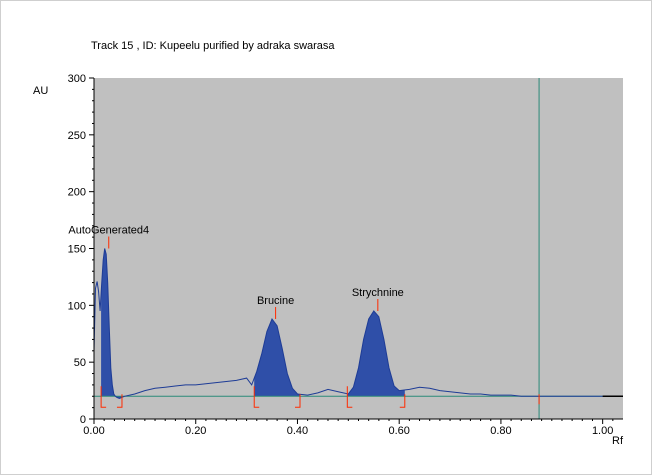 This screenshot has width=652, height=476. What do you see at coordinates (500, 431) in the screenshot?
I see `x-tick-label: 0.80` at bounding box center [500, 431].